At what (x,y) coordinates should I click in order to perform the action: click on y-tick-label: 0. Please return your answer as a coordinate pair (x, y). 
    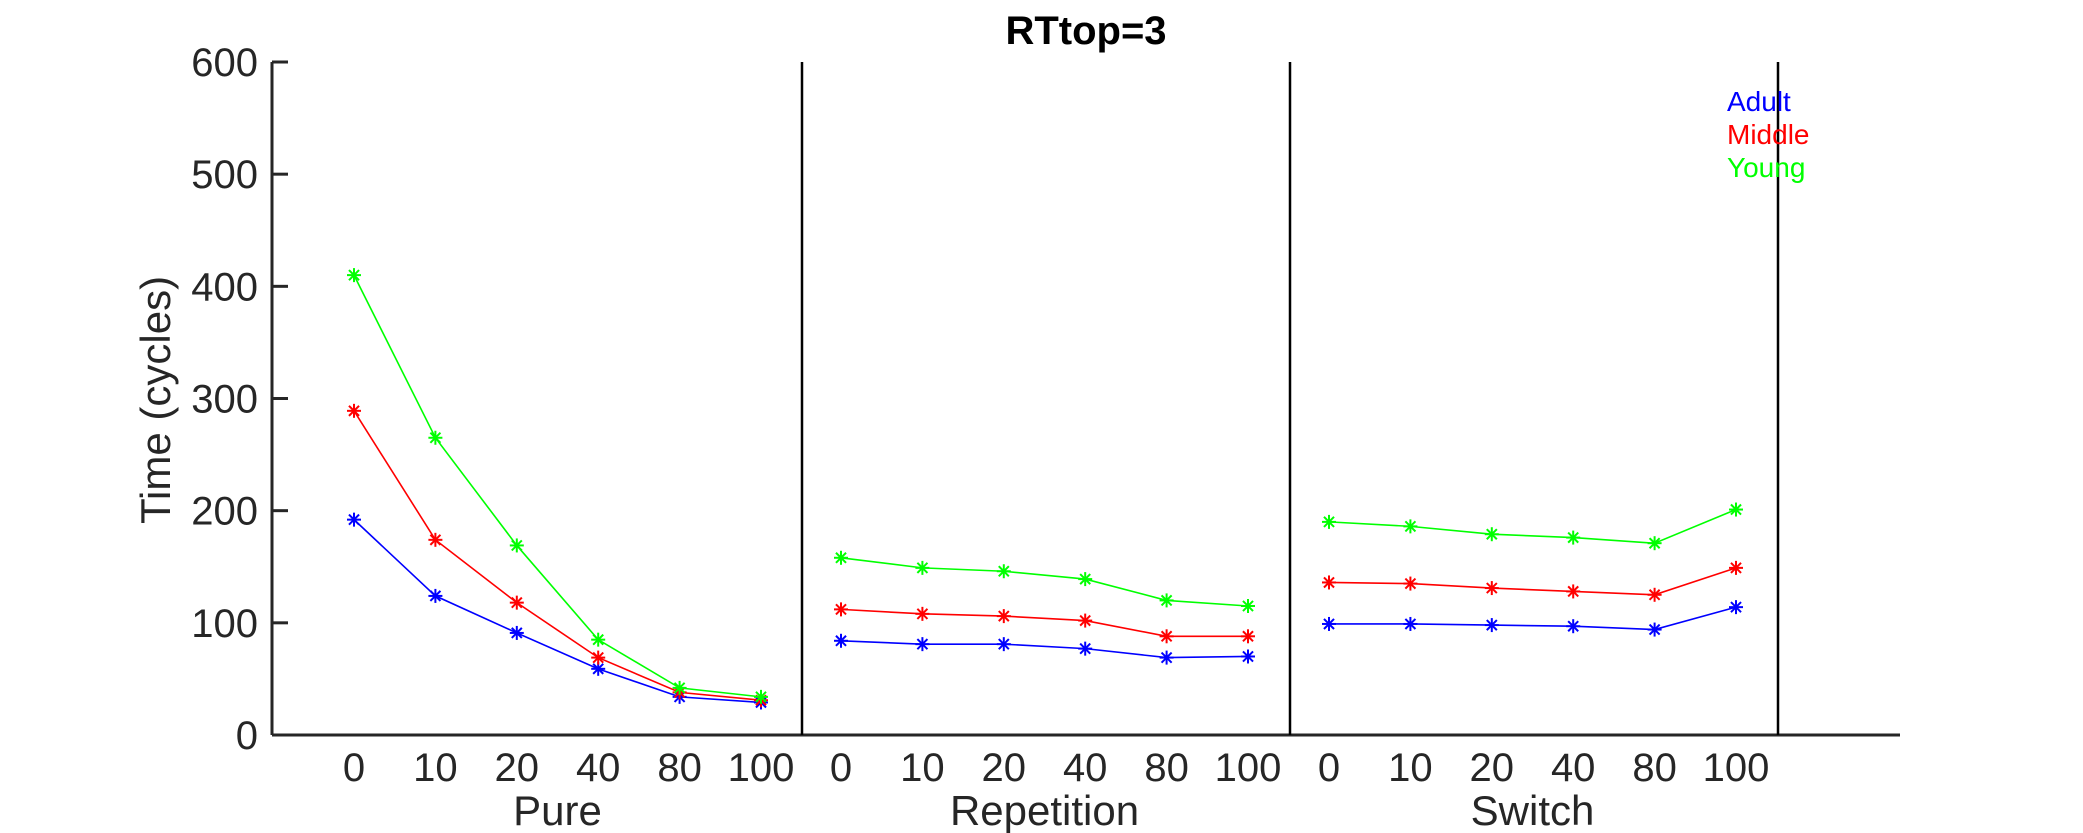
    Looking at the image, I should click on (247, 736).